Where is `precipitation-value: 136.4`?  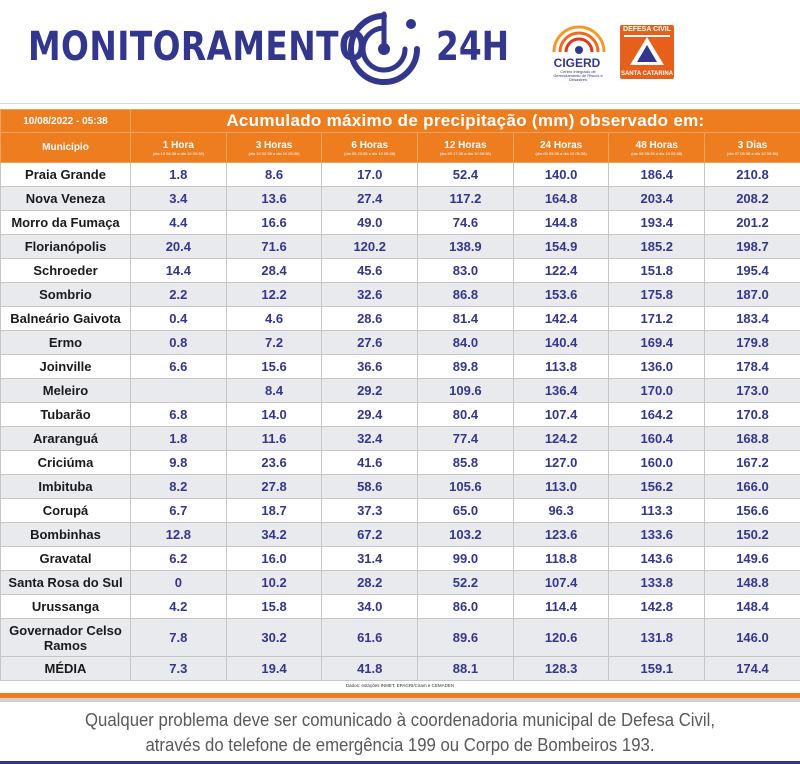
precipitation-value: 136.4 is located at coordinates (561, 390).